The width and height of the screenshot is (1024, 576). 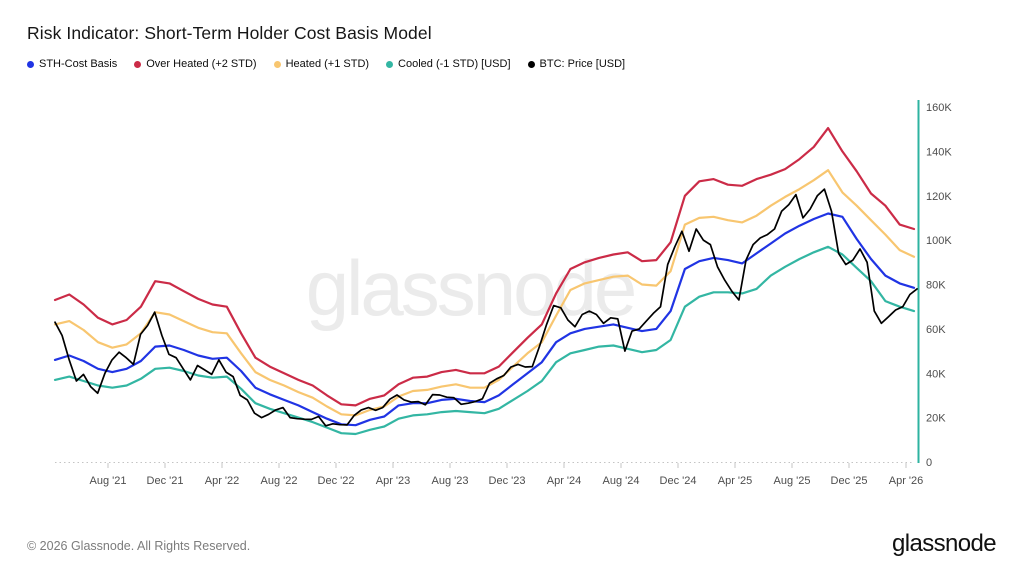 What do you see at coordinates (735, 481) in the screenshot?
I see `x-tick-label: Apr '25` at bounding box center [735, 481].